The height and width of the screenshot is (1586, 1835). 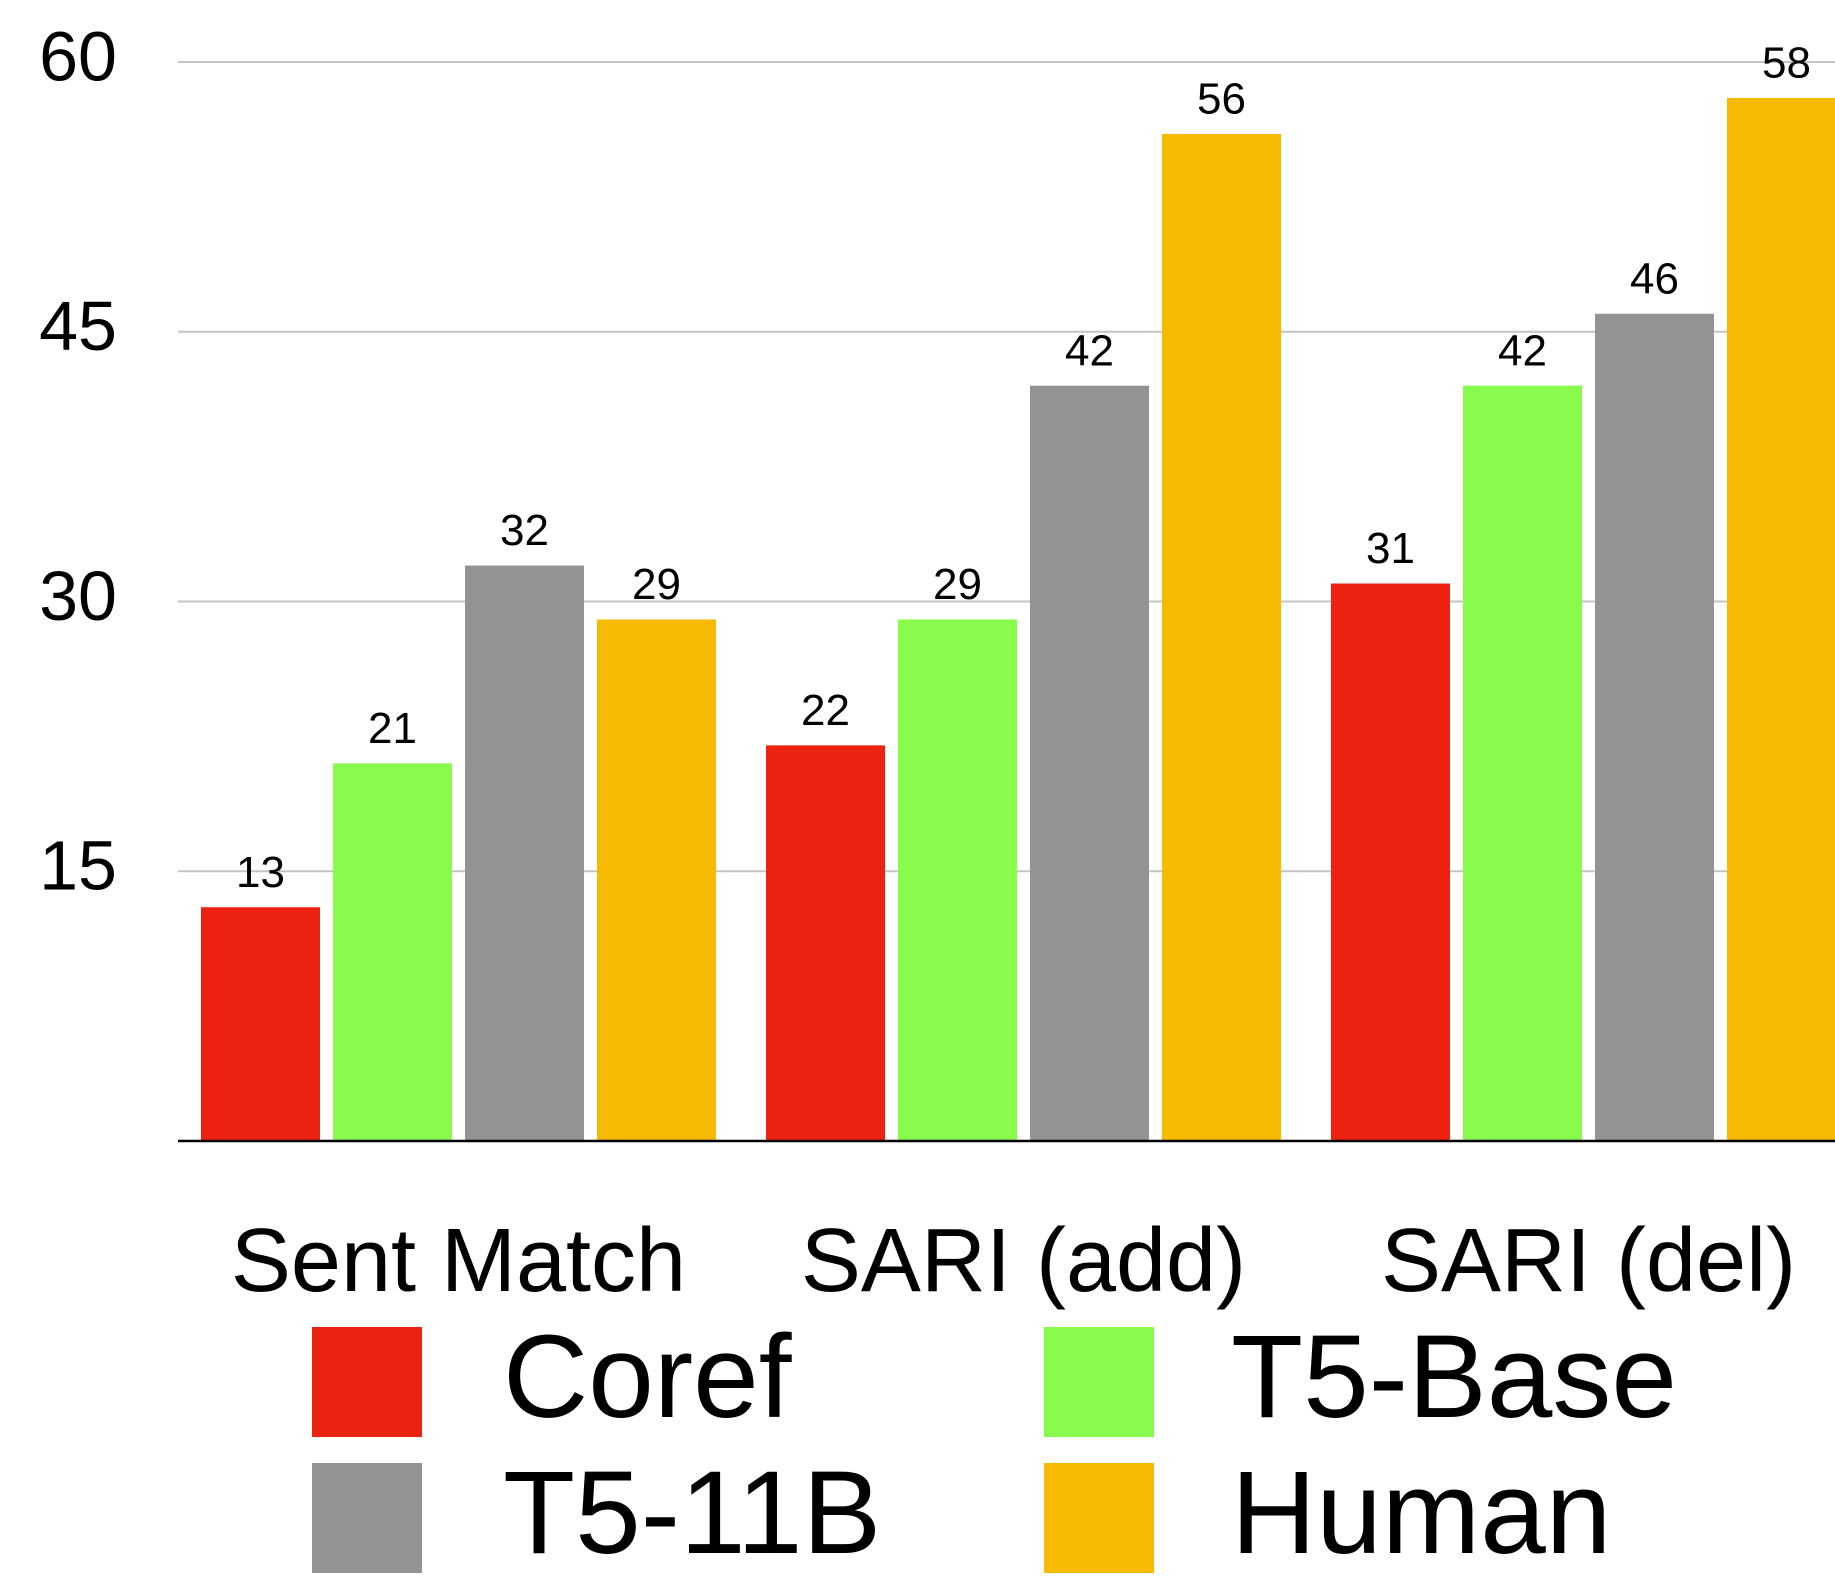 I want to click on legend-label: Coref, so click(x=647, y=1377).